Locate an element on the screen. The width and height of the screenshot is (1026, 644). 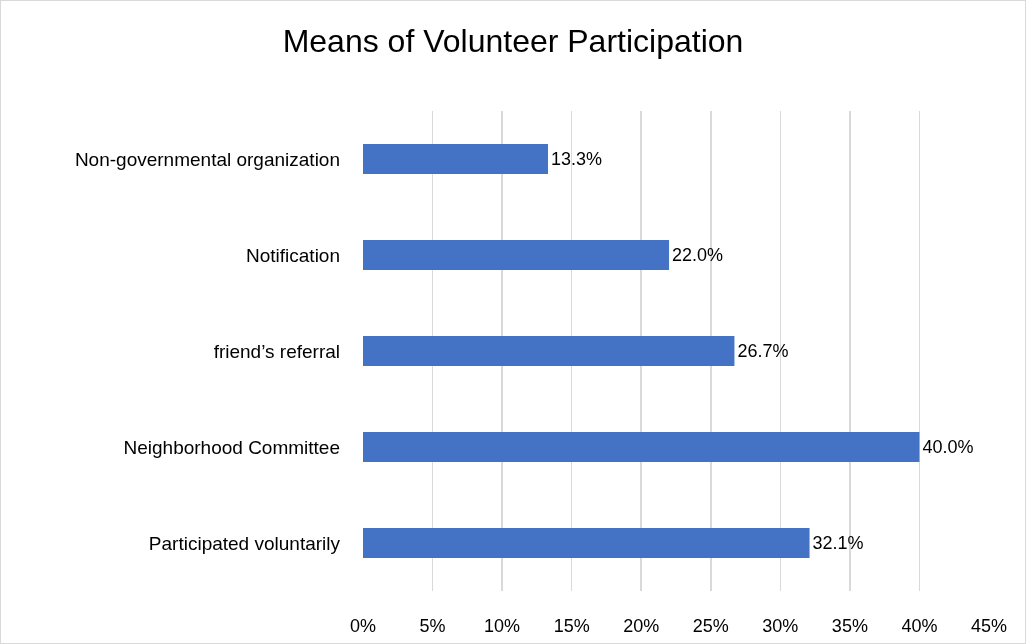
x-tick-label: 35% is located at coordinates (849, 626).